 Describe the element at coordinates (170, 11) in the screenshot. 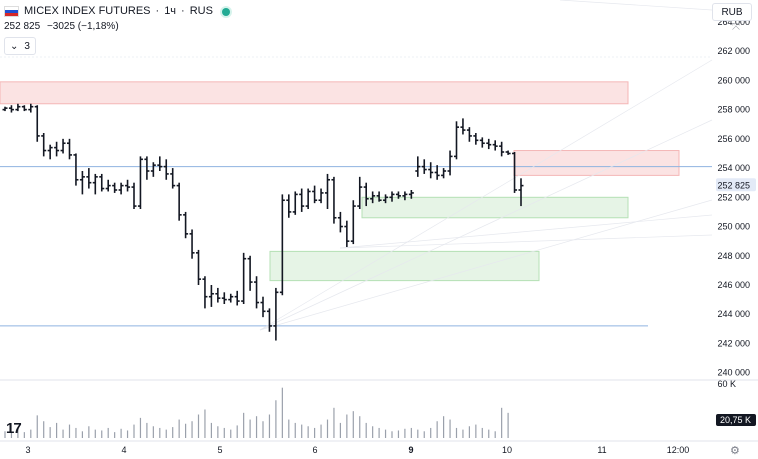

I see `interval-label: 1ч` at that location.